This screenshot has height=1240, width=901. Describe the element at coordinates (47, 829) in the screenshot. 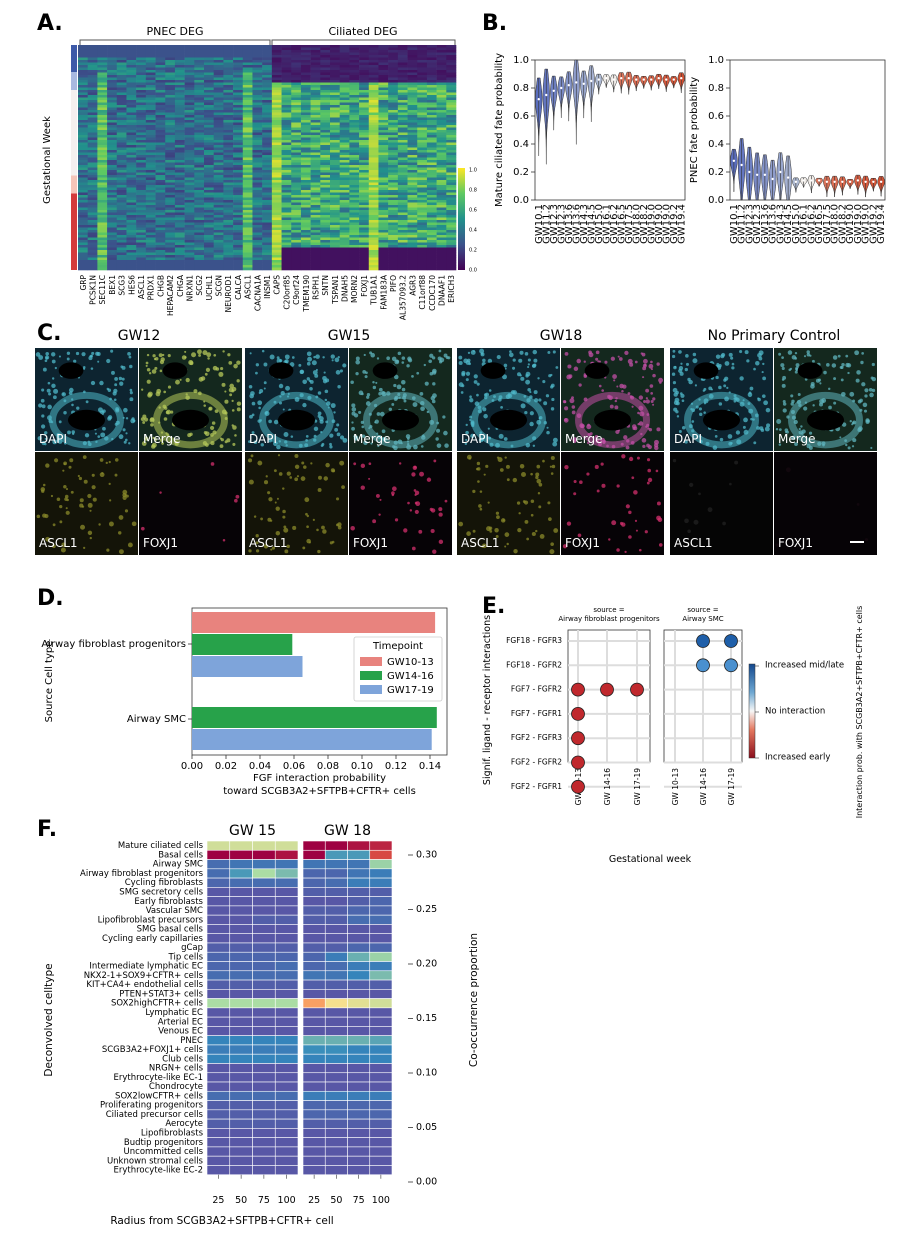

I see `panel-f-label: F.` at that location.